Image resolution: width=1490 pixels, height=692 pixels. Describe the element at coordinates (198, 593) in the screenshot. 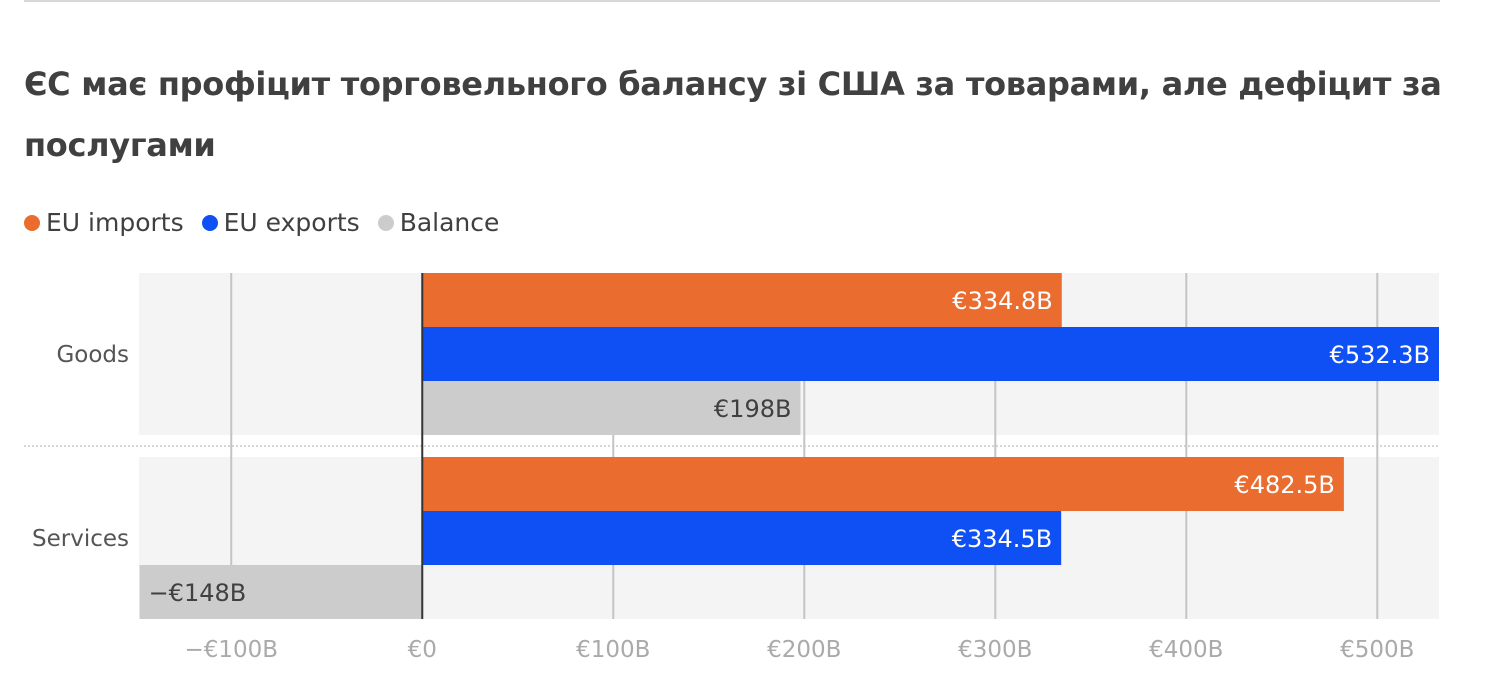

I see `data-label: −€148B` at that location.